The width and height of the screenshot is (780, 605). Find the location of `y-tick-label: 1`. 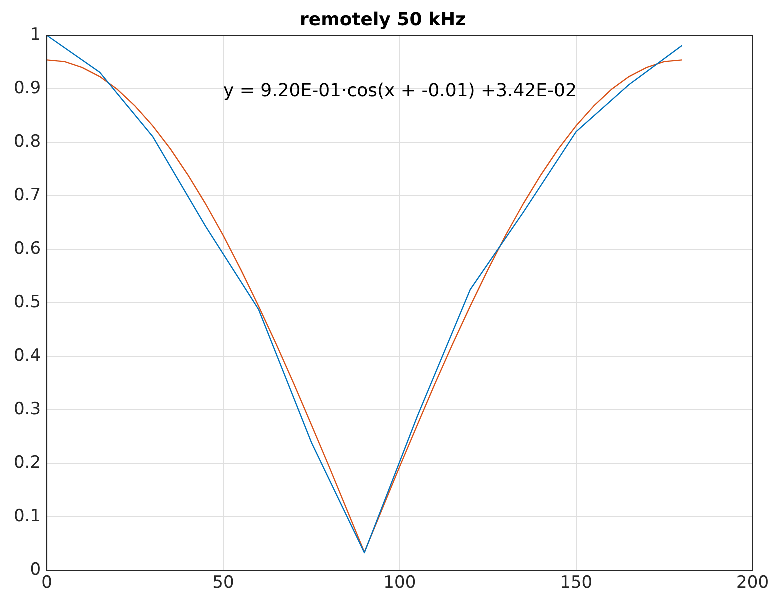

y-tick-label: 1 is located at coordinates (36, 35).